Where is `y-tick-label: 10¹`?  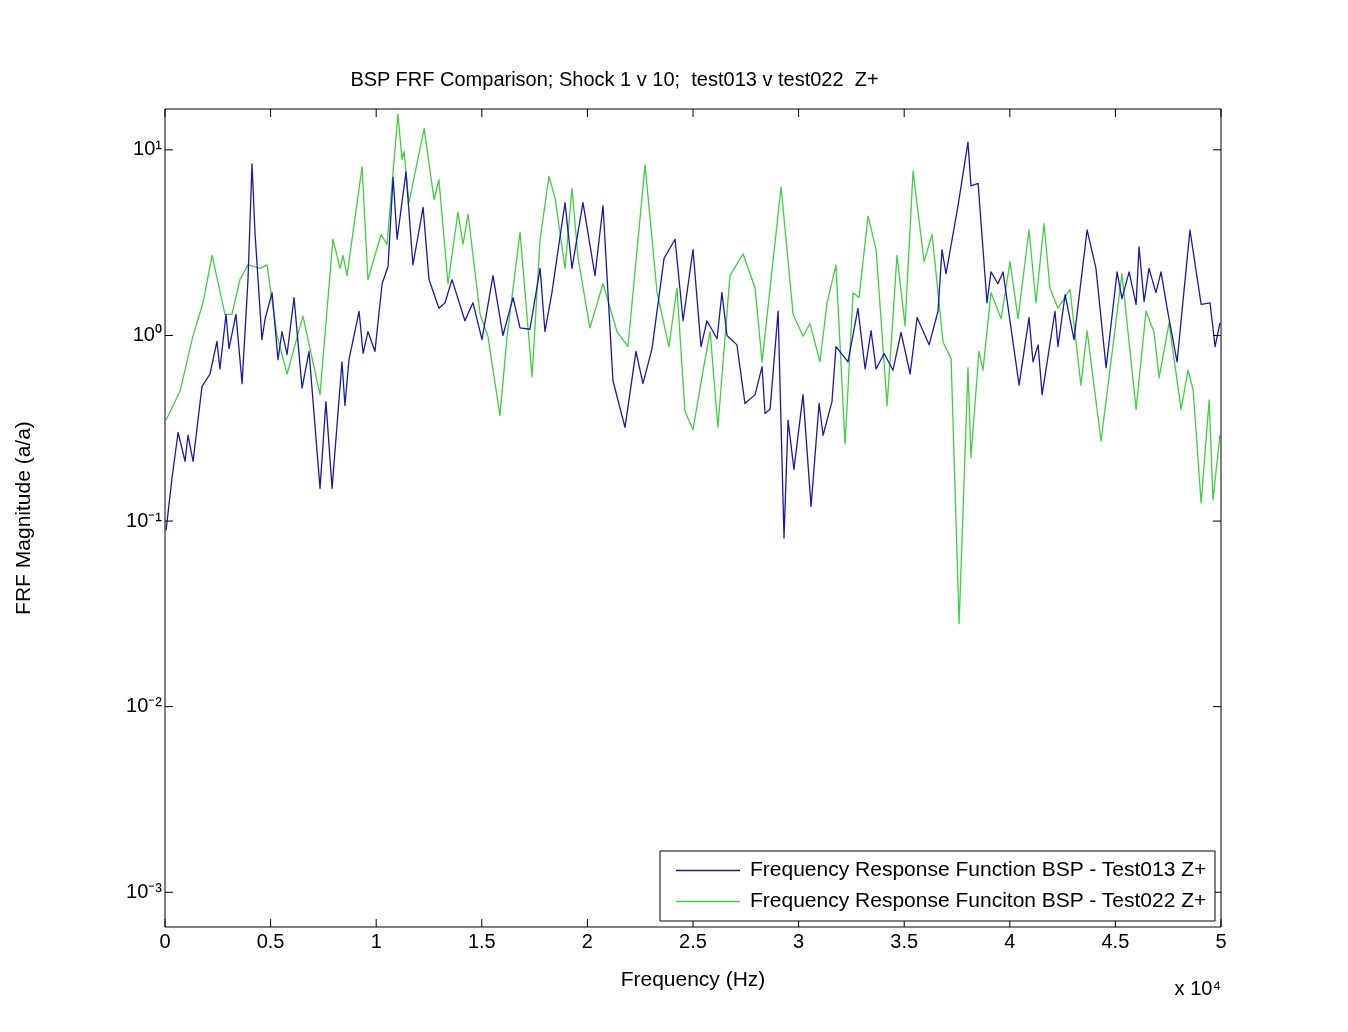
y-tick-label: 10¹ is located at coordinates (148, 148).